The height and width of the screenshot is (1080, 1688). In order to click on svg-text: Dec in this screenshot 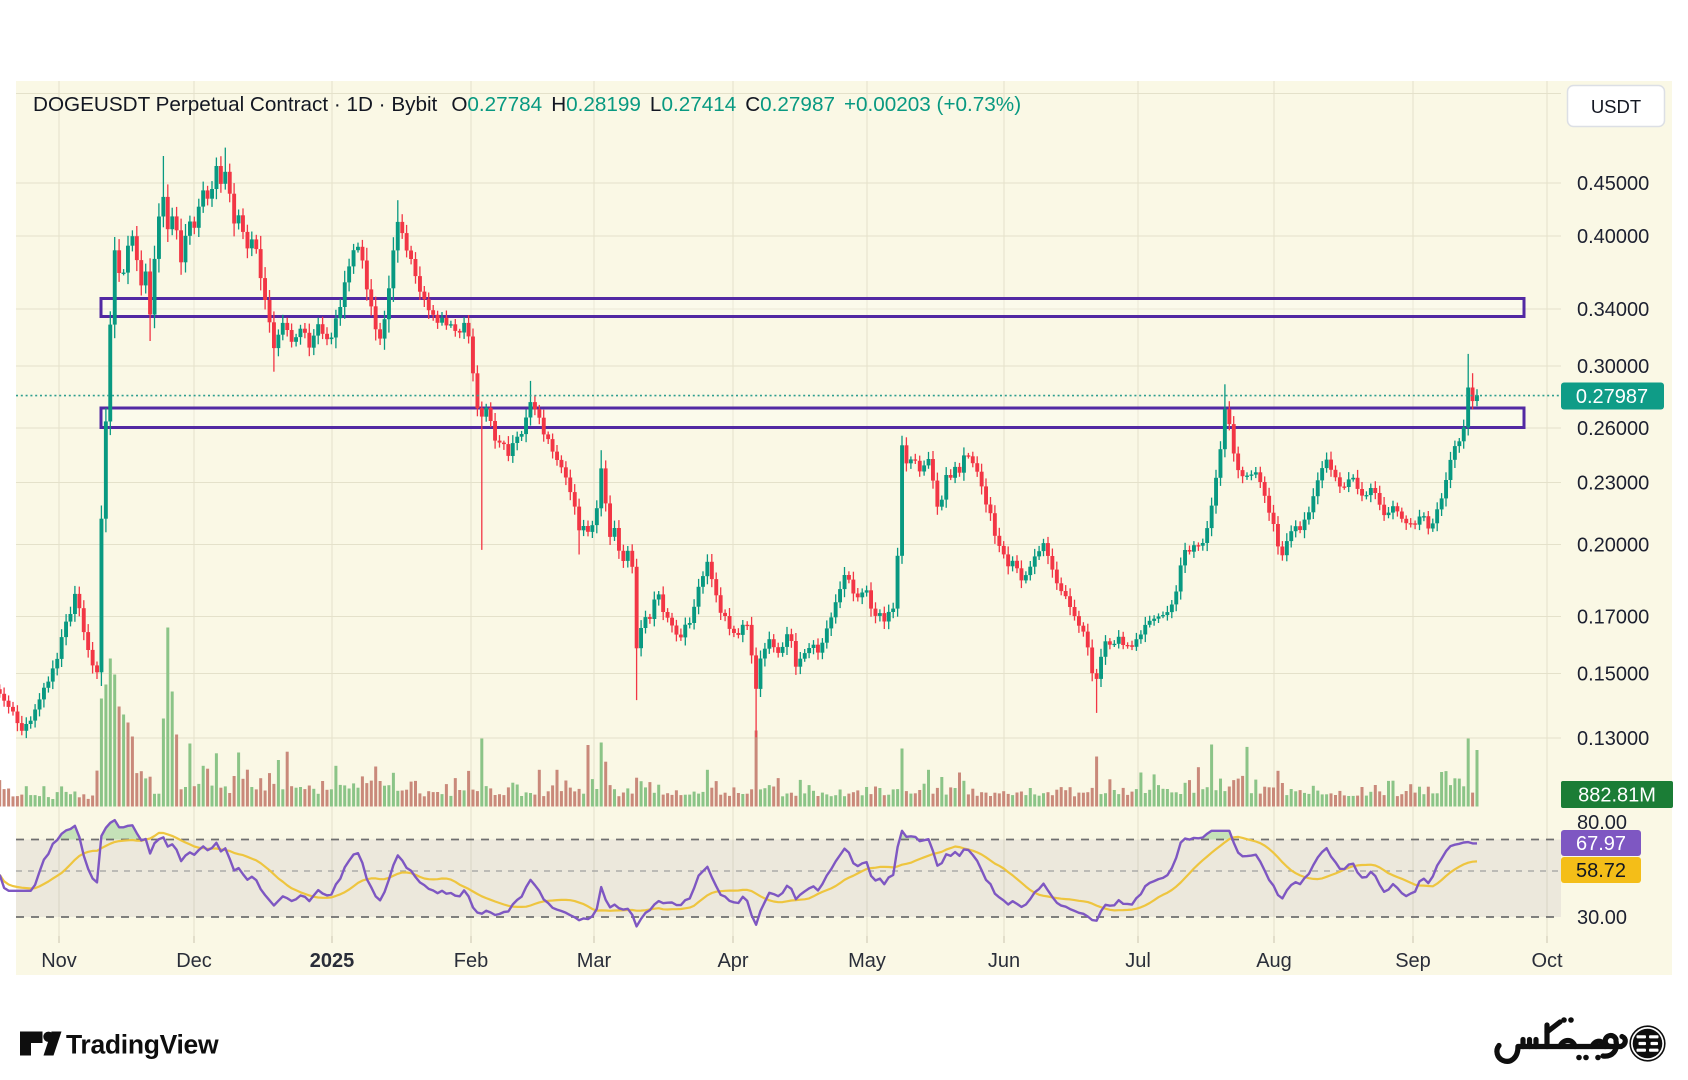, I will do `click(194, 961)`.